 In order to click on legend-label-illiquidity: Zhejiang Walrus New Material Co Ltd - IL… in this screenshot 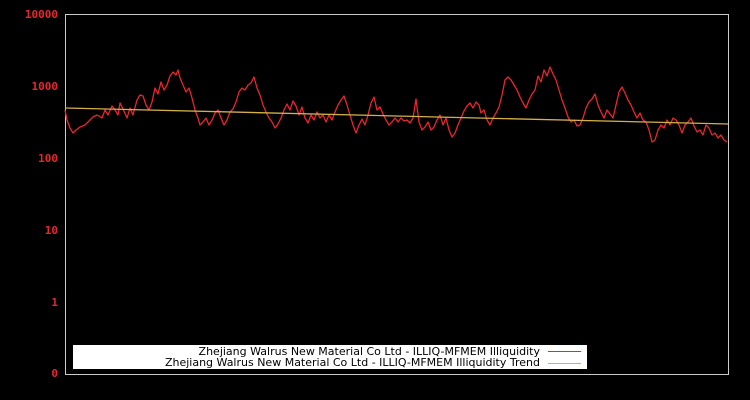, I will do `click(369, 351)`.